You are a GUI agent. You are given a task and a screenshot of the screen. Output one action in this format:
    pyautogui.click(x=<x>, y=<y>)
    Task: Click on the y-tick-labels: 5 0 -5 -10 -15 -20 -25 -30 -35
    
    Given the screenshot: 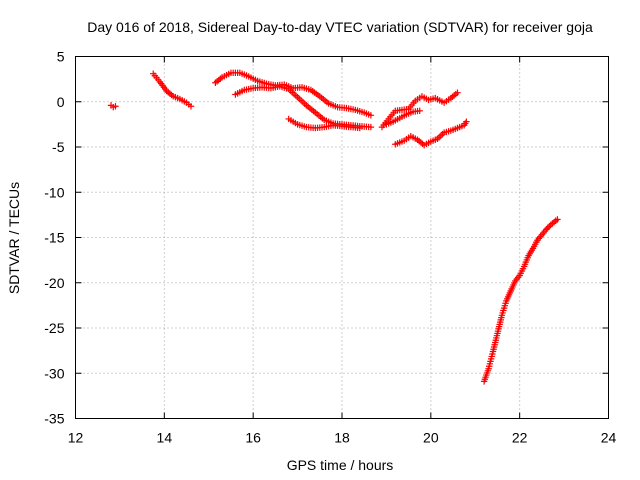 What is the action you would take?
    pyautogui.click(x=54, y=238)
    